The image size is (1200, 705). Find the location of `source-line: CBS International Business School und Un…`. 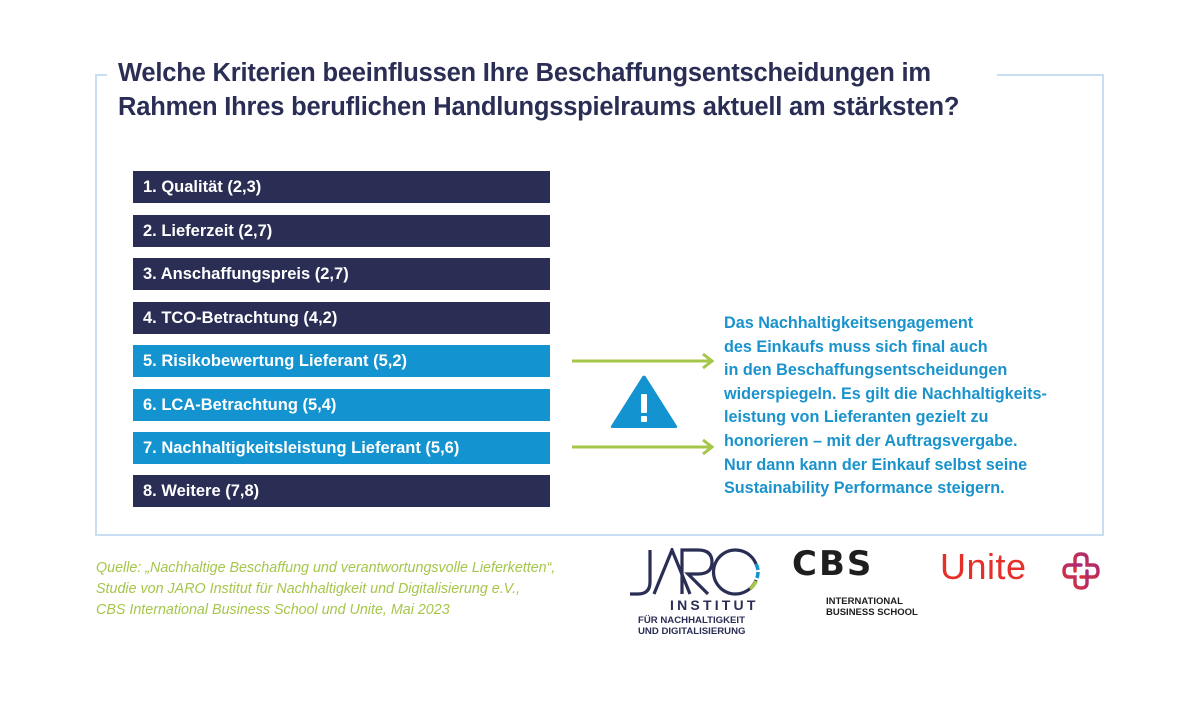

source-line: CBS International Business School und Un… is located at coordinates (273, 610).